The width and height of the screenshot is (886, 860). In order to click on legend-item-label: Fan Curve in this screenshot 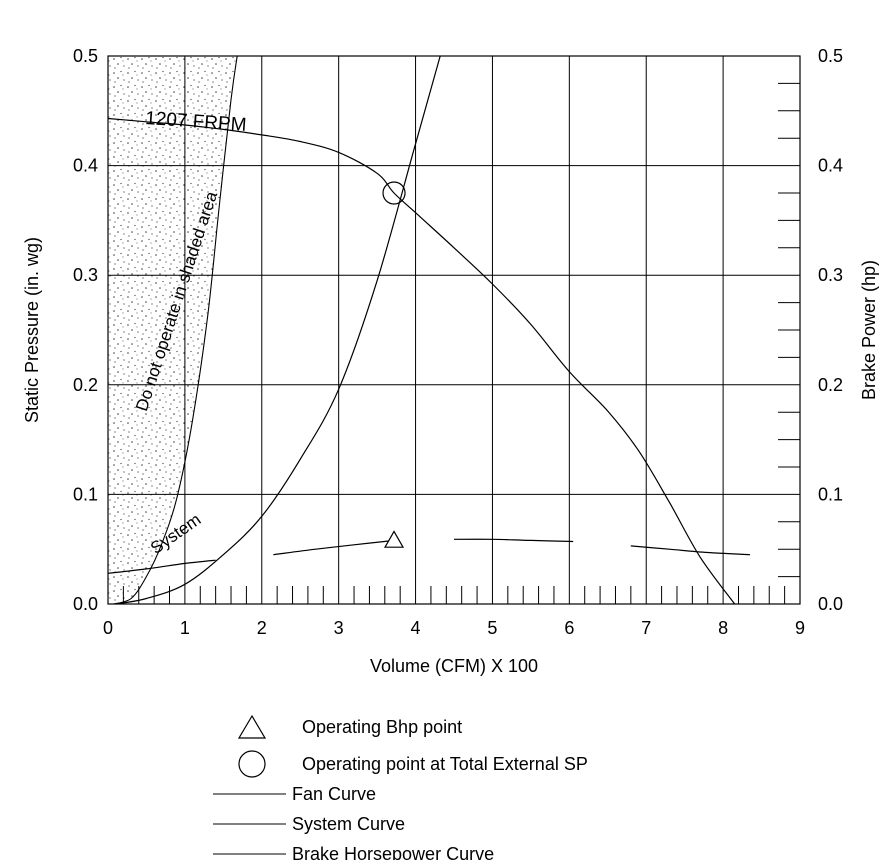, I will do `click(334, 794)`.